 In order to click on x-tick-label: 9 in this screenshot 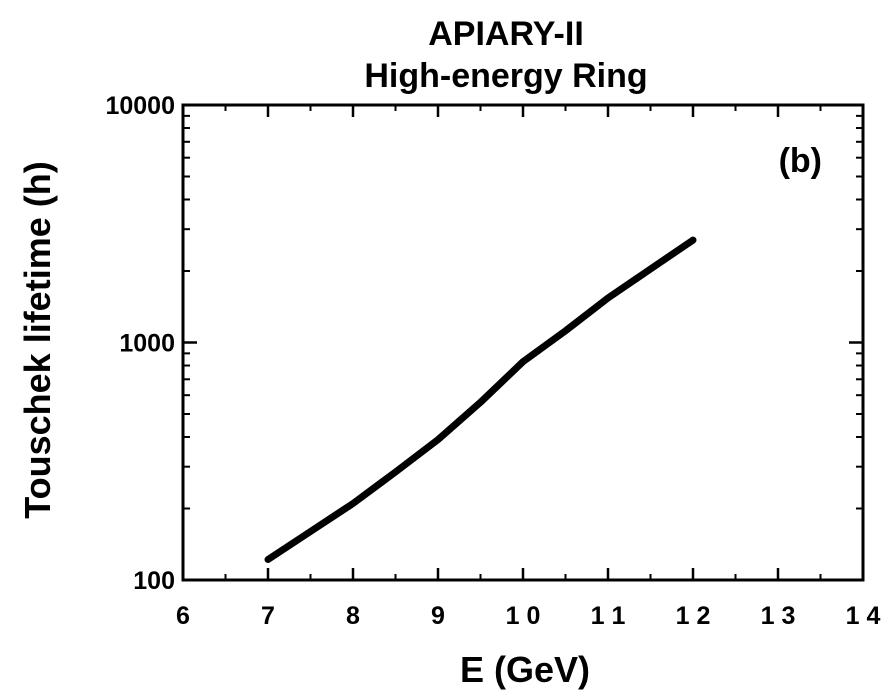, I will do `click(438, 616)`.